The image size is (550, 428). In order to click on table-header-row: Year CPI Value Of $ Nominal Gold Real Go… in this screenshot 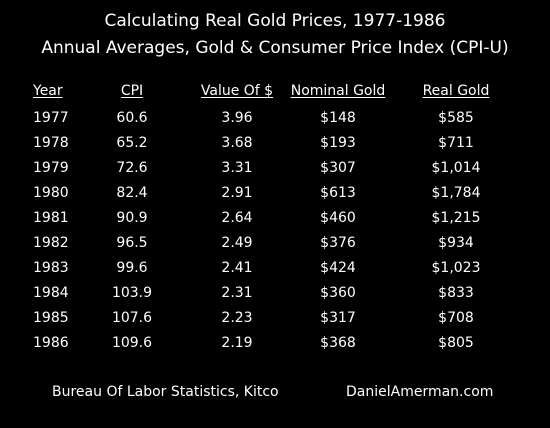, I will do `click(275, 95)`.